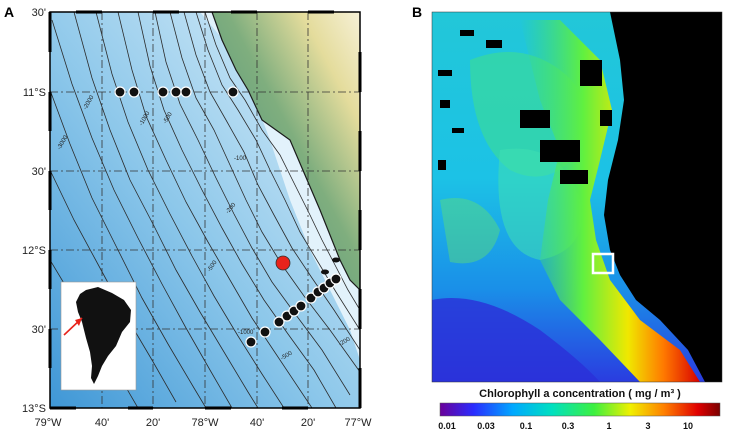 The width and height of the screenshot is (731, 440). What do you see at coordinates (34, 251) in the screenshot?
I see `lat-label: 12°S` at bounding box center [34, 251].